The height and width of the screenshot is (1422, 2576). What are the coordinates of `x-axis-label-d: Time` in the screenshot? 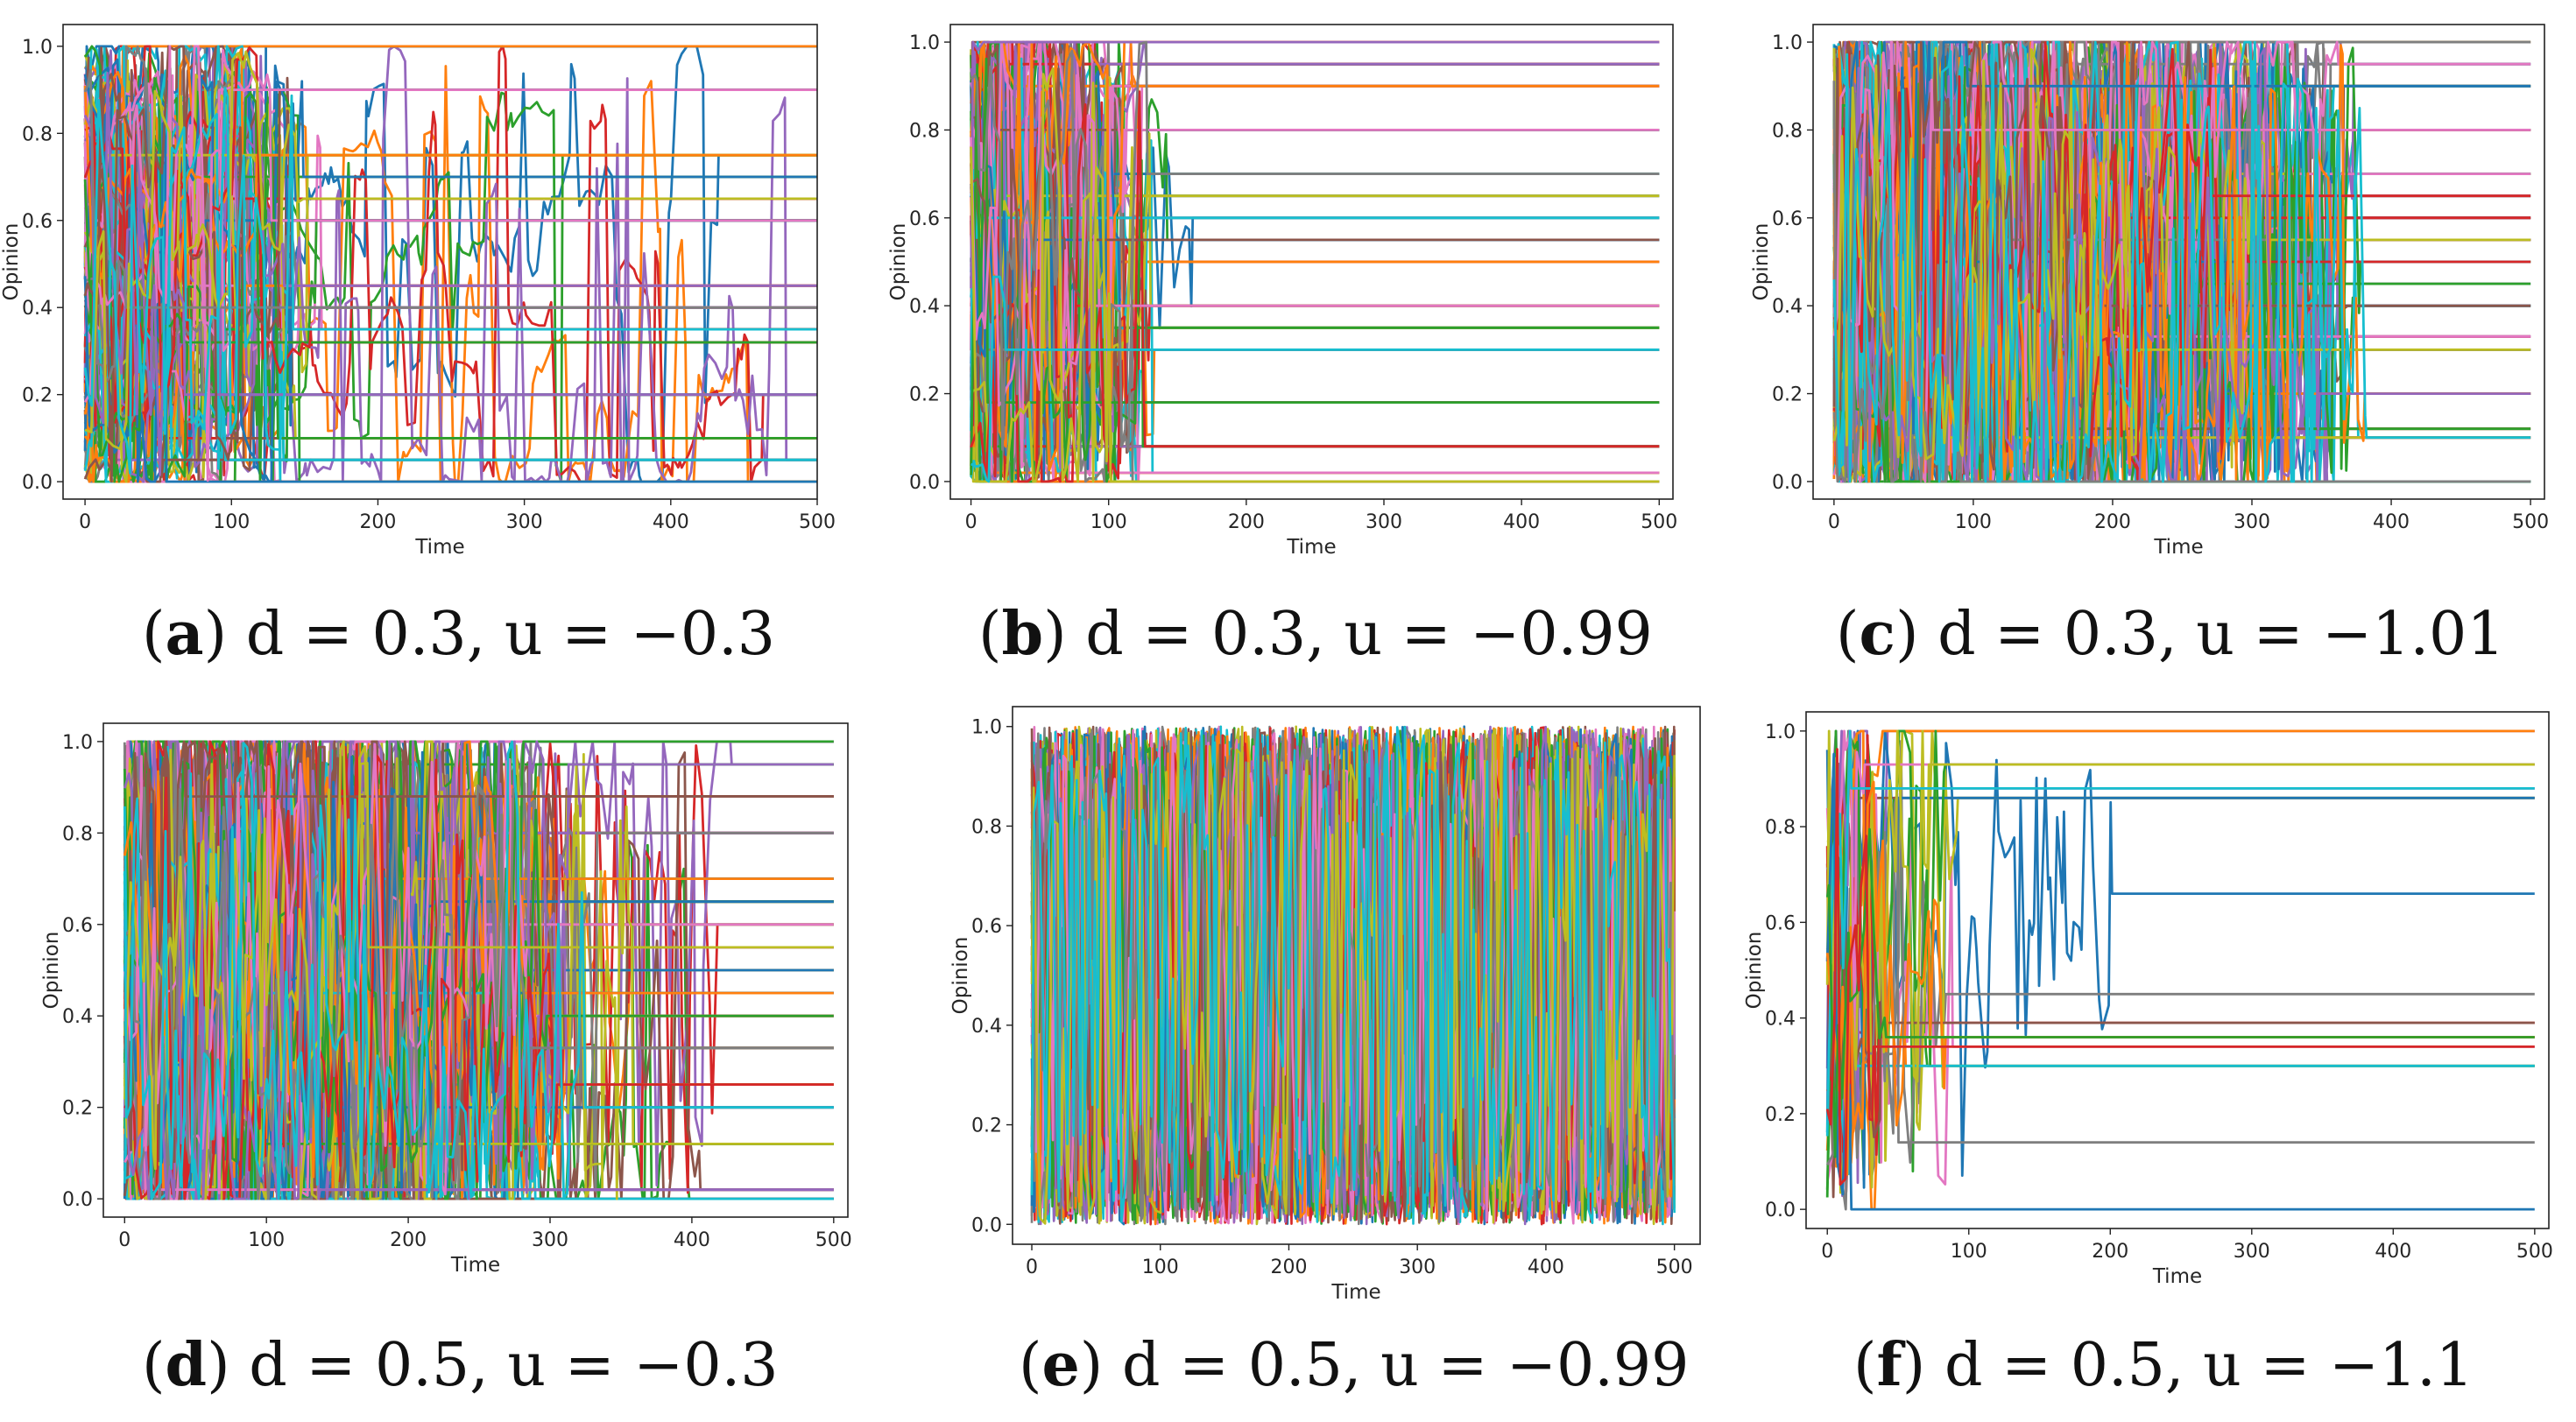 It's located at (475, 1265).